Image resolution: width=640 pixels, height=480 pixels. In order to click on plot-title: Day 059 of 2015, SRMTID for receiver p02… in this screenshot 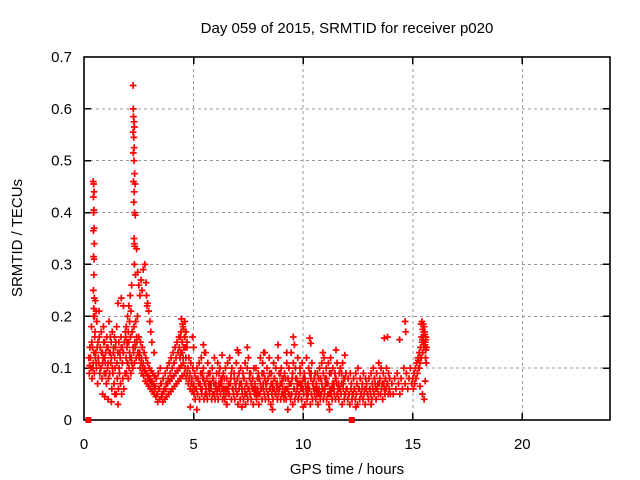, I will do `click(347, 28)`.